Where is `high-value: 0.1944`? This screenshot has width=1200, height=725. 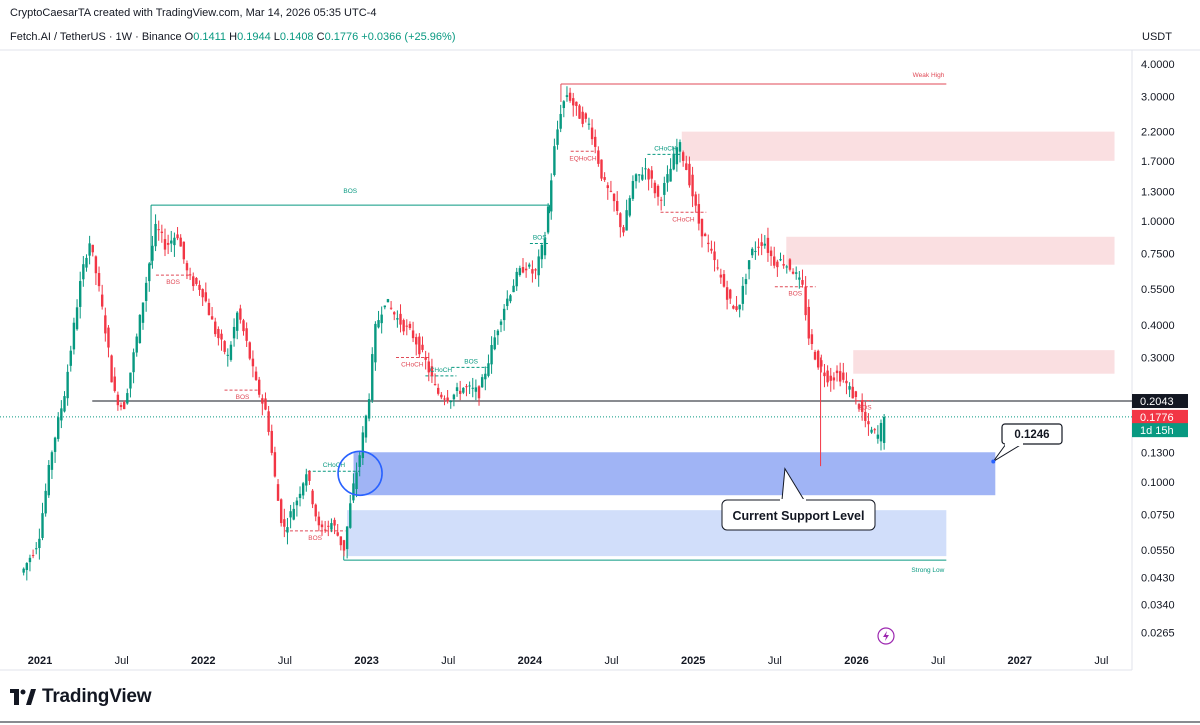
high-value: 0.1944 is located at coordinates (254, 37).